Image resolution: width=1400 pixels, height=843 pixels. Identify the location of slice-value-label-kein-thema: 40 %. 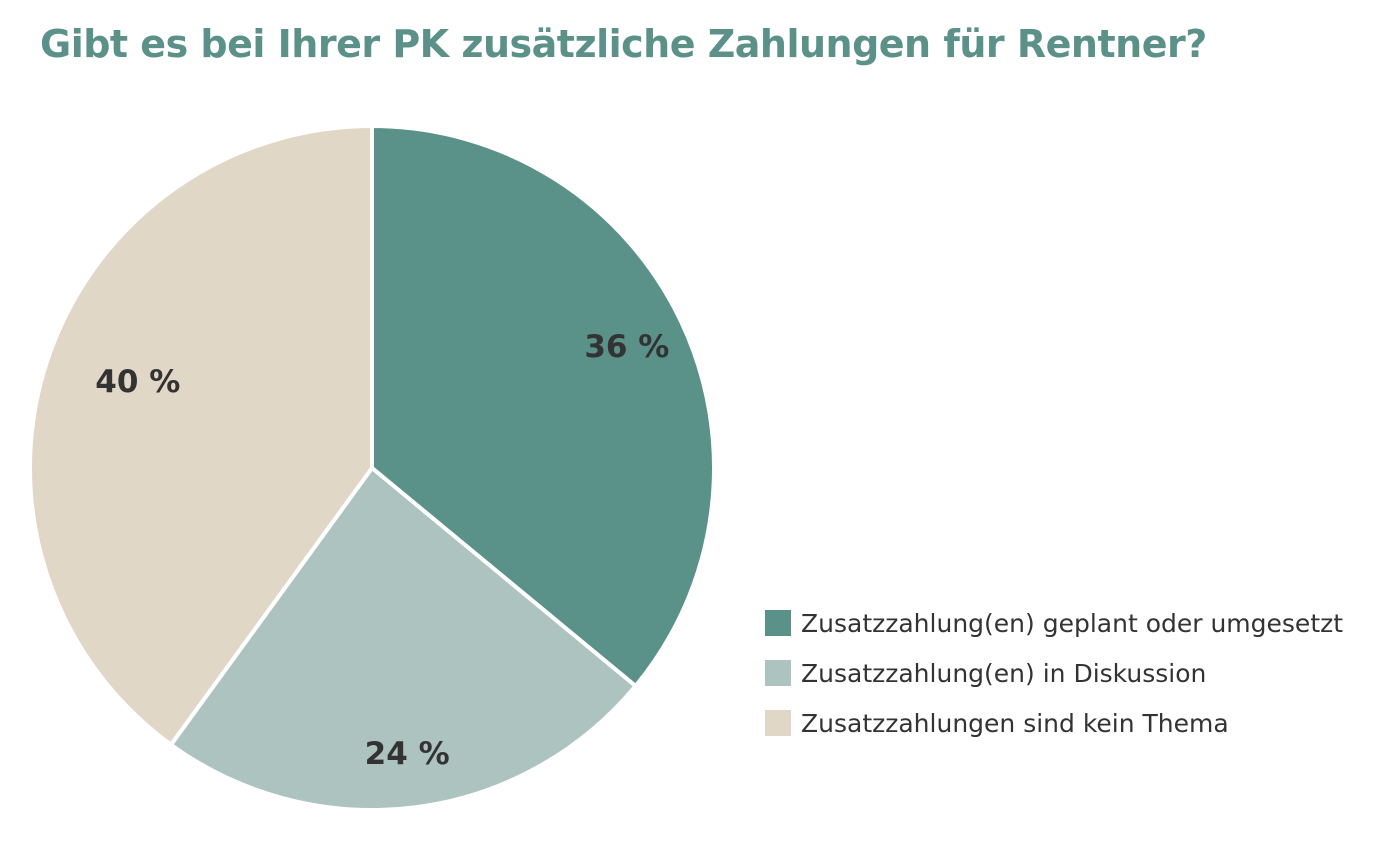
(137, 382).